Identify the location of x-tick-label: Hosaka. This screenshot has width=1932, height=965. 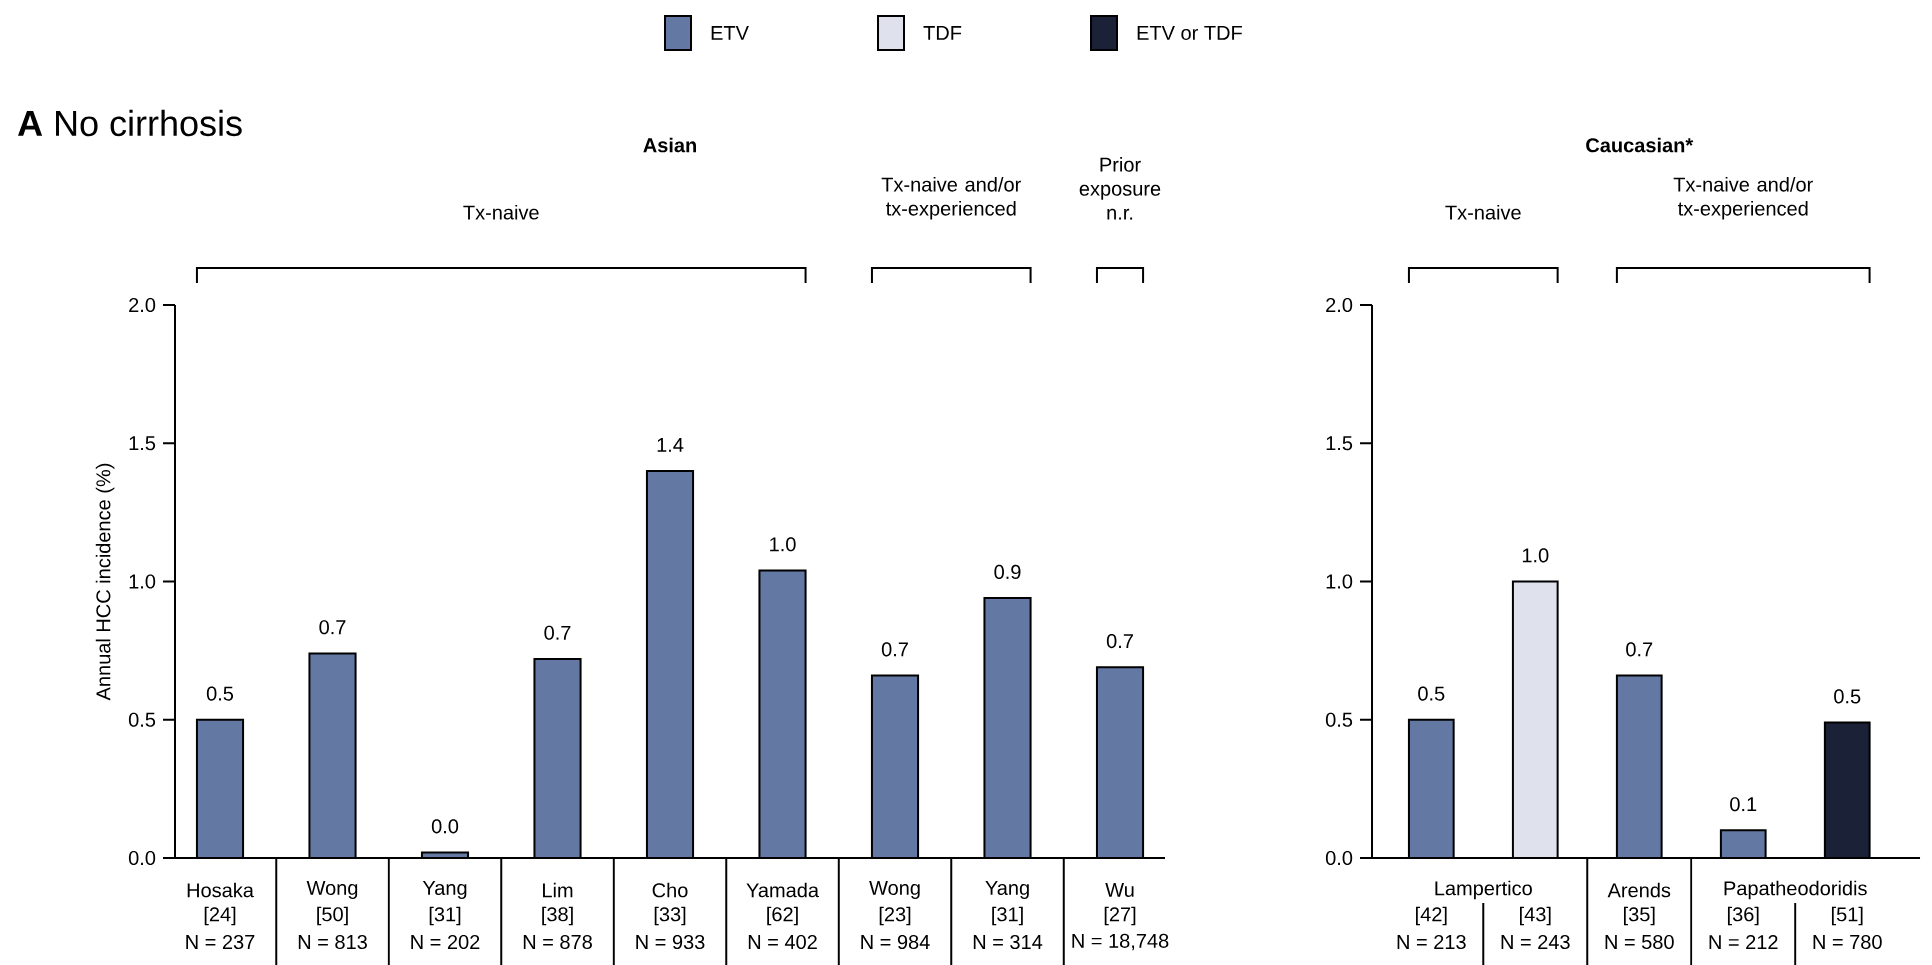
(220, 890).